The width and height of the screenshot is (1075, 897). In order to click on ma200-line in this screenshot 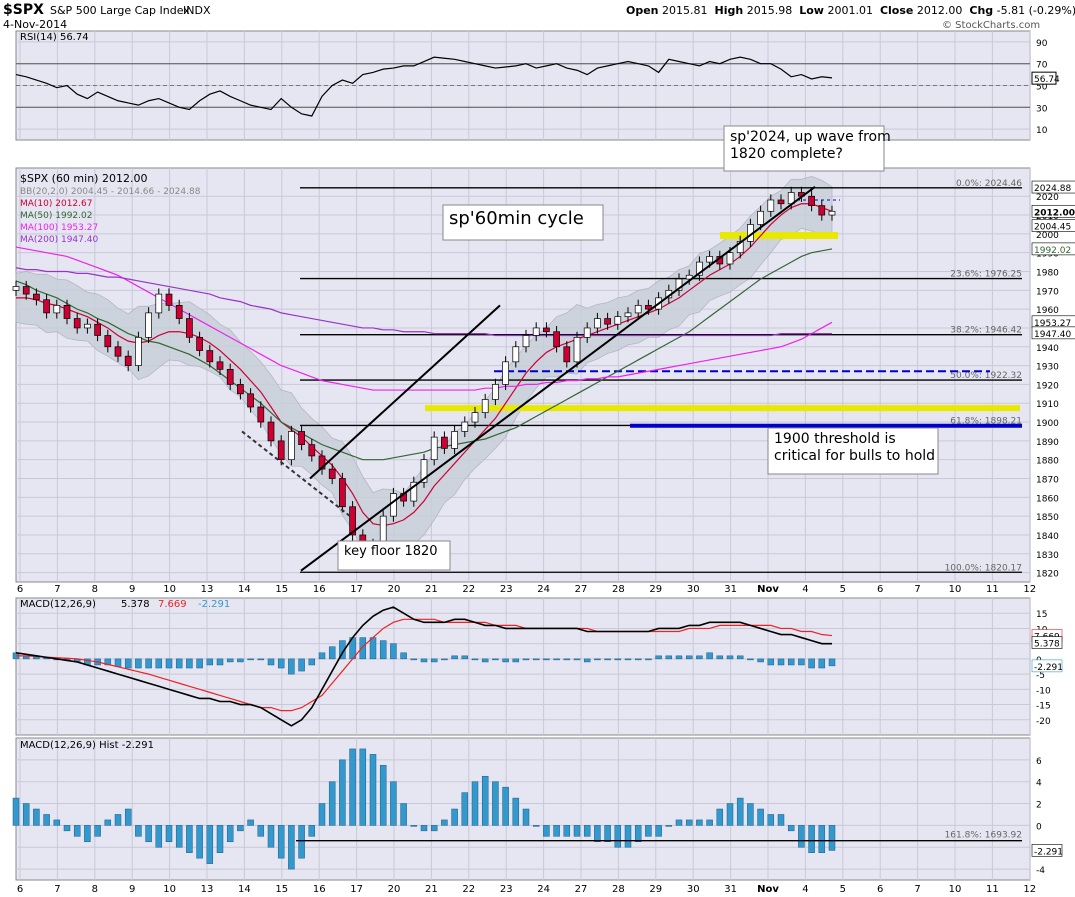, I will do `click(423, 302)`.